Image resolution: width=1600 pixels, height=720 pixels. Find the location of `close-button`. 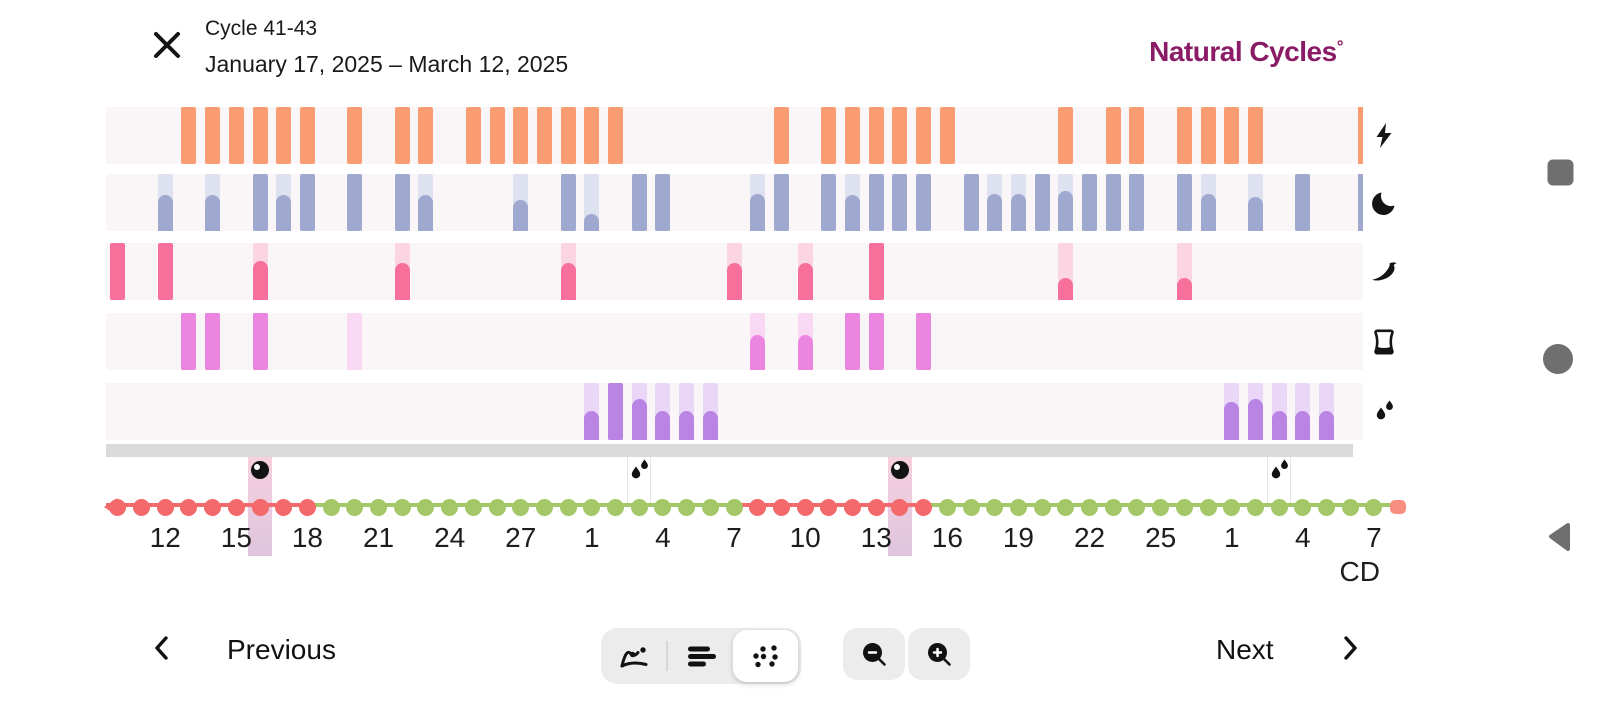

close-button is located at coordinates (167, 45).